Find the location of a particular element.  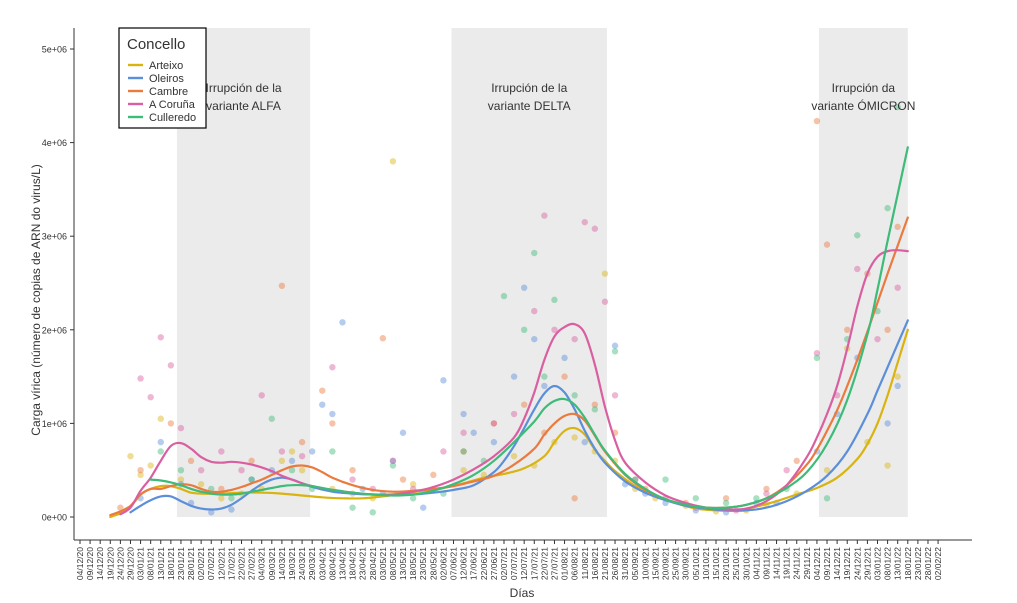

x-tick-label: 28/04/21 is located at coordinates (373, 563).